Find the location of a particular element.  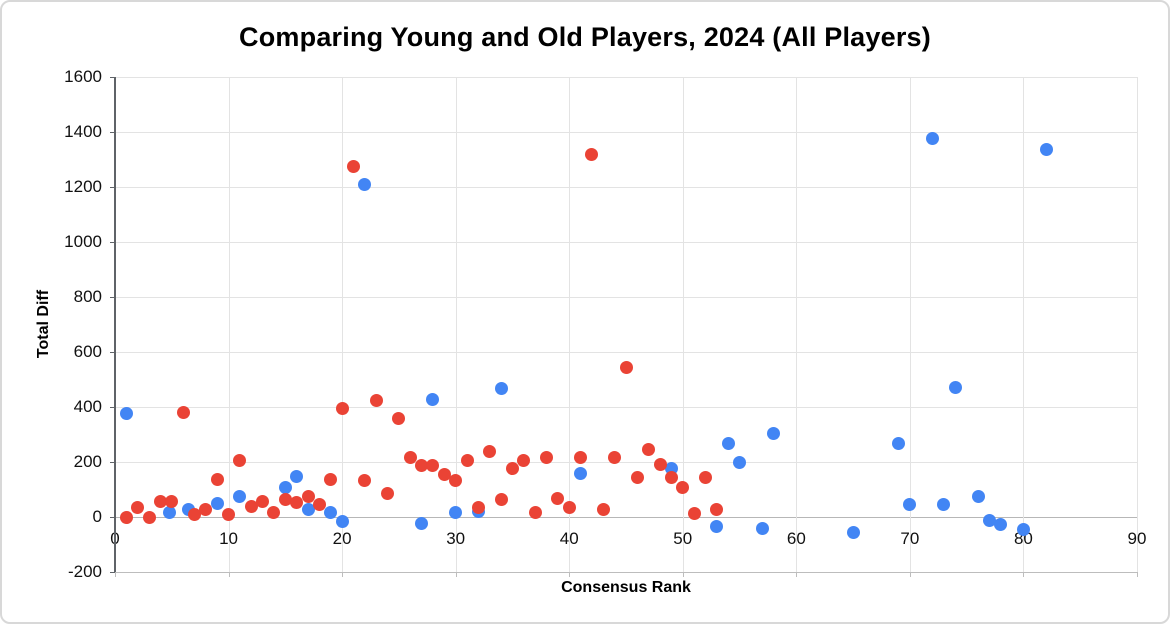

x-axis-line is located at coordinates (626, 572).